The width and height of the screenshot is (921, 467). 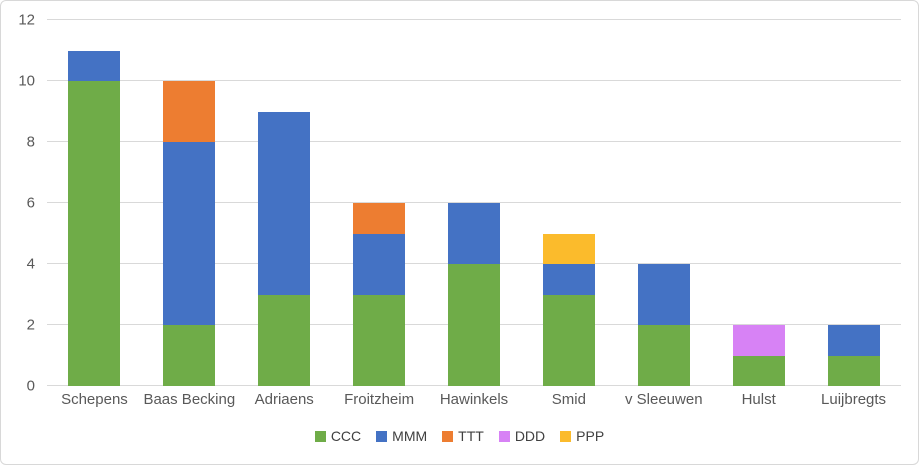 I want to click on legend-item-ttt: TTT, so click(x=463, y=436).